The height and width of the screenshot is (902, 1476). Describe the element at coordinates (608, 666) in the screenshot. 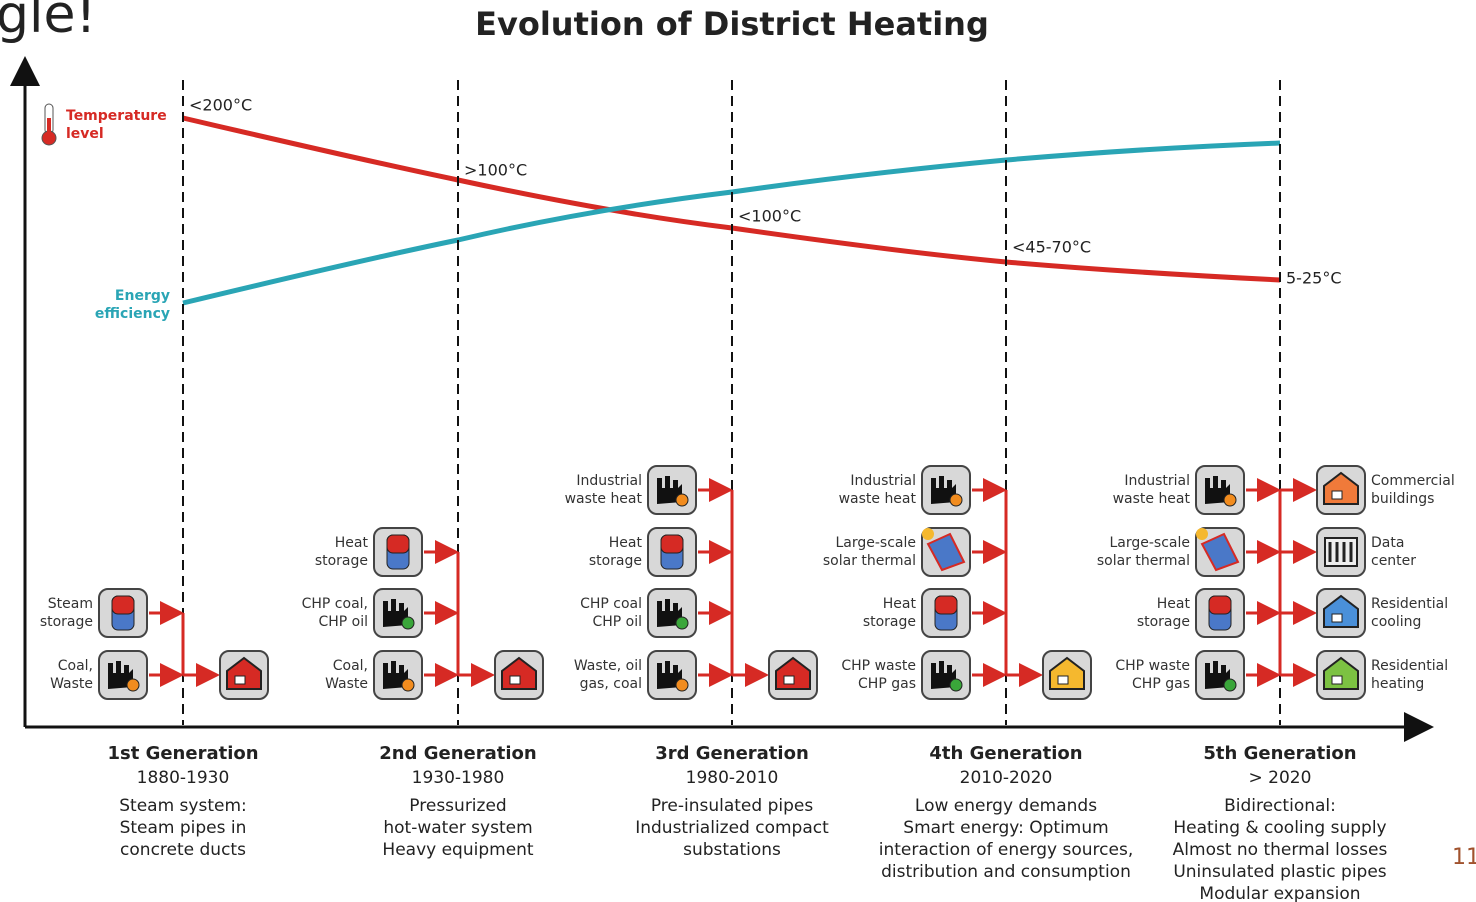

I see `source-label: Waste, oil` at that location.